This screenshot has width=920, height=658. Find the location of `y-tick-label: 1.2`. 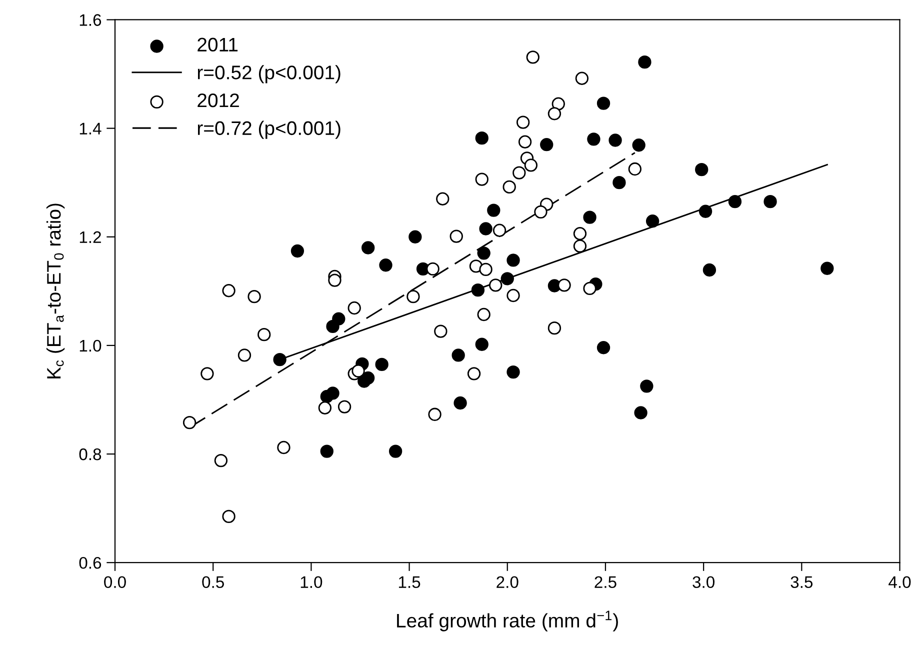

y-tick-label: 1.2 is located at coordinates (90, 237).